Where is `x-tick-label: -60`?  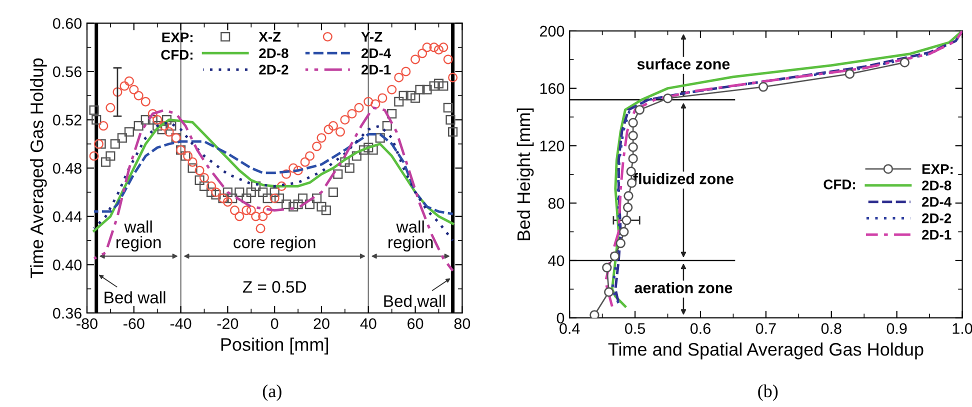 x-tick-label: -60 is located at coordinates (134, 324).